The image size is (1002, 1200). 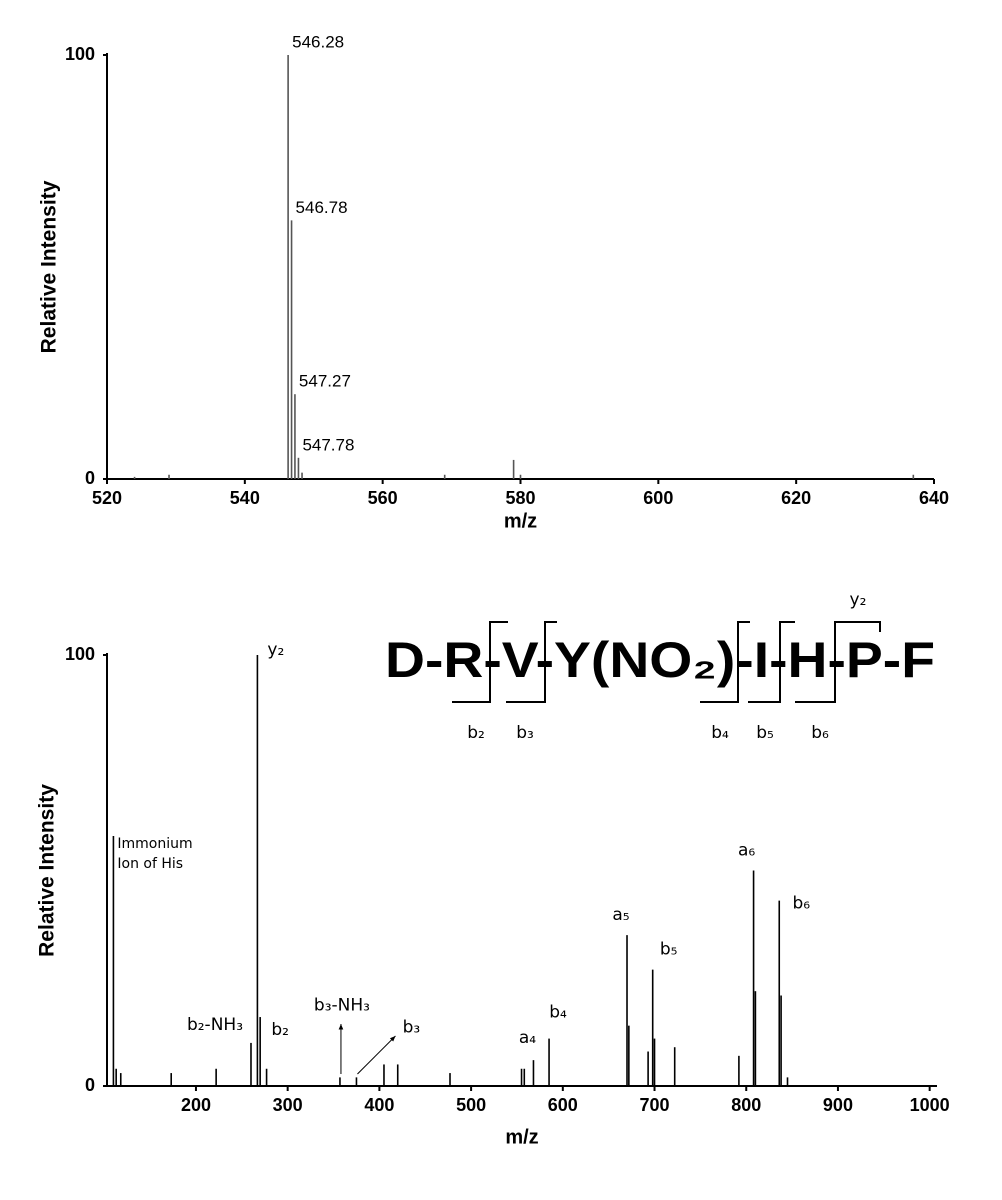 What do you see at coordinates (215, 1025) in the screenshot?
I see `peak-label: b₂-NH₃` at bounding box center [215, 1025].